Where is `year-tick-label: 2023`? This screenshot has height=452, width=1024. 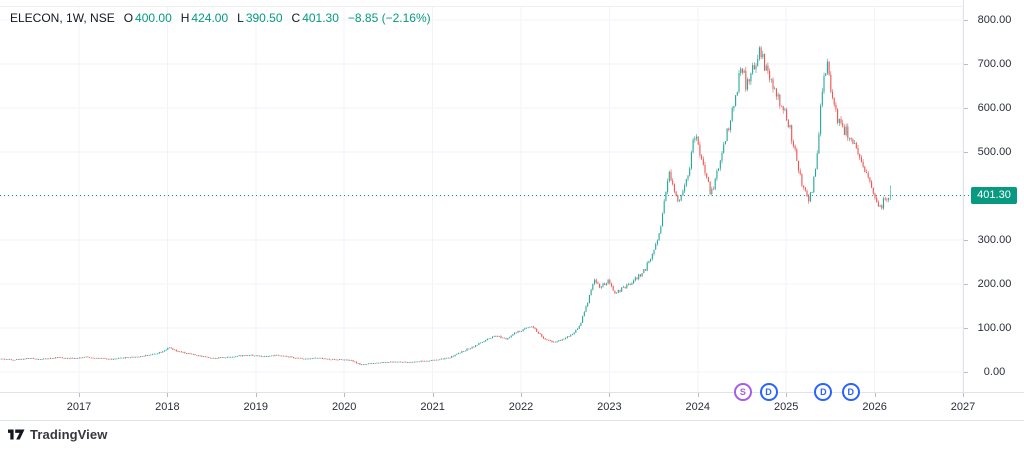 year-tick-label: 2023 is located at coordinates (609, 407).